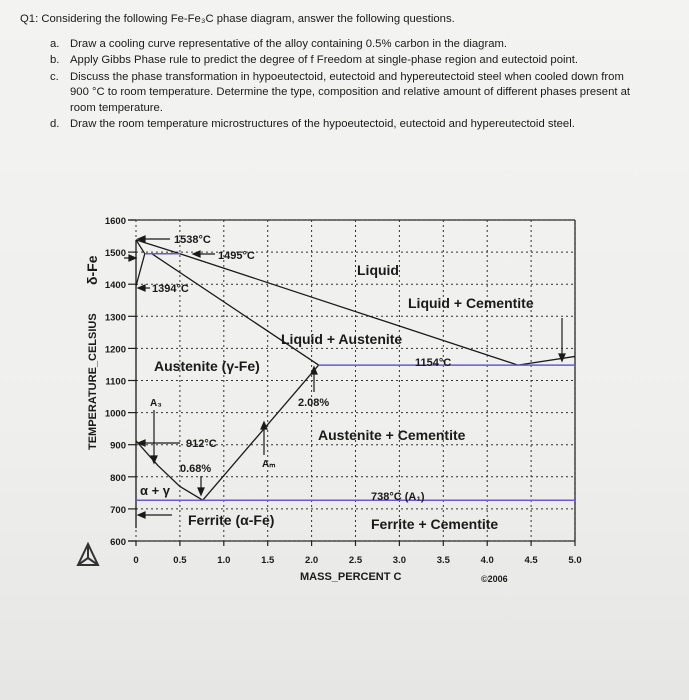 The width and height of the screenshot is (689, 700). What do you see at coordinates (92, 270) in the screenshot?
I see `delta-fe-label: δ-Fe` at bounding box center [92, 270].